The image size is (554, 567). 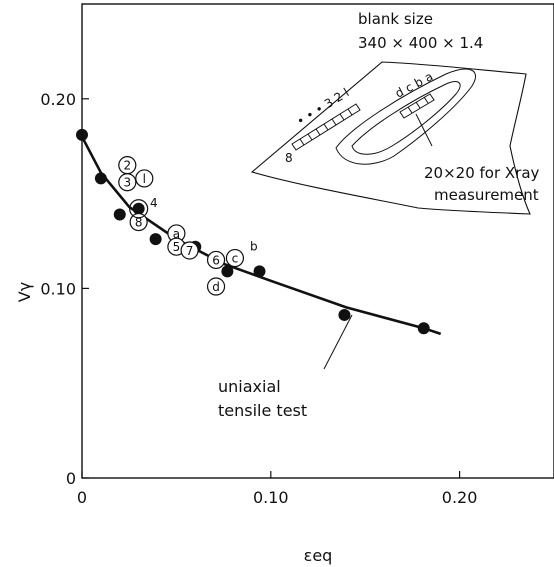 I want to click on y-tick-label: 0.20, so click(x=58, y=99).